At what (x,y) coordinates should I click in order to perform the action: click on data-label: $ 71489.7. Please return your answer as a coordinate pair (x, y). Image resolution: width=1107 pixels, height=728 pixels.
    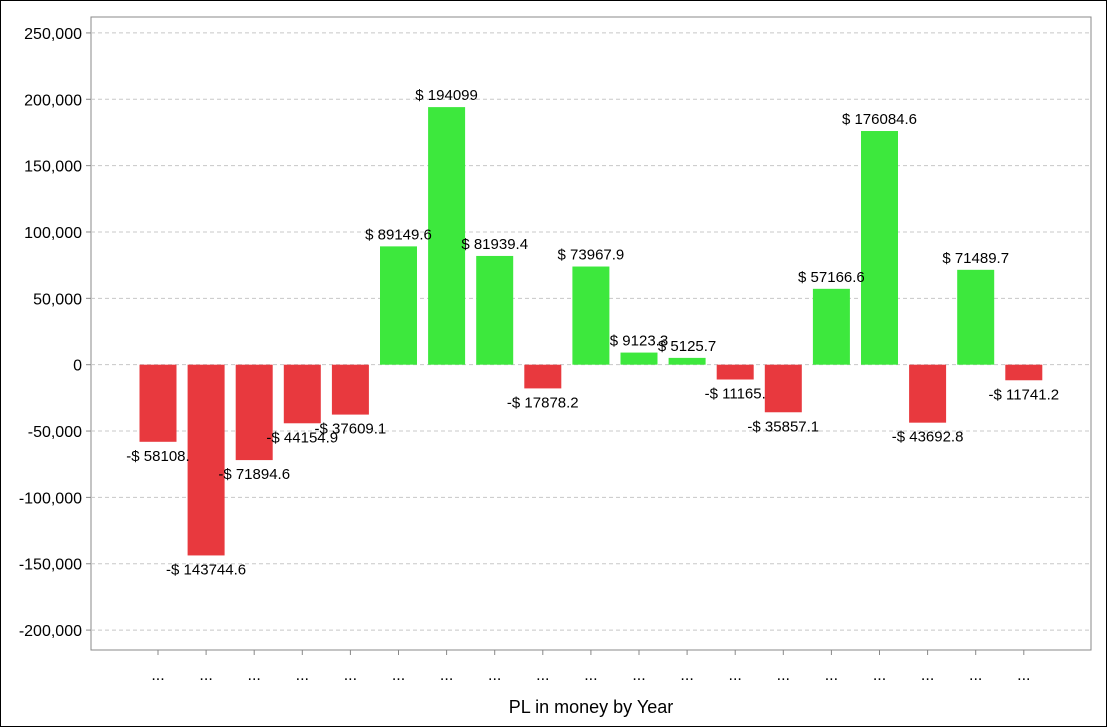
    Looking at the image, I should click on (975, 258).